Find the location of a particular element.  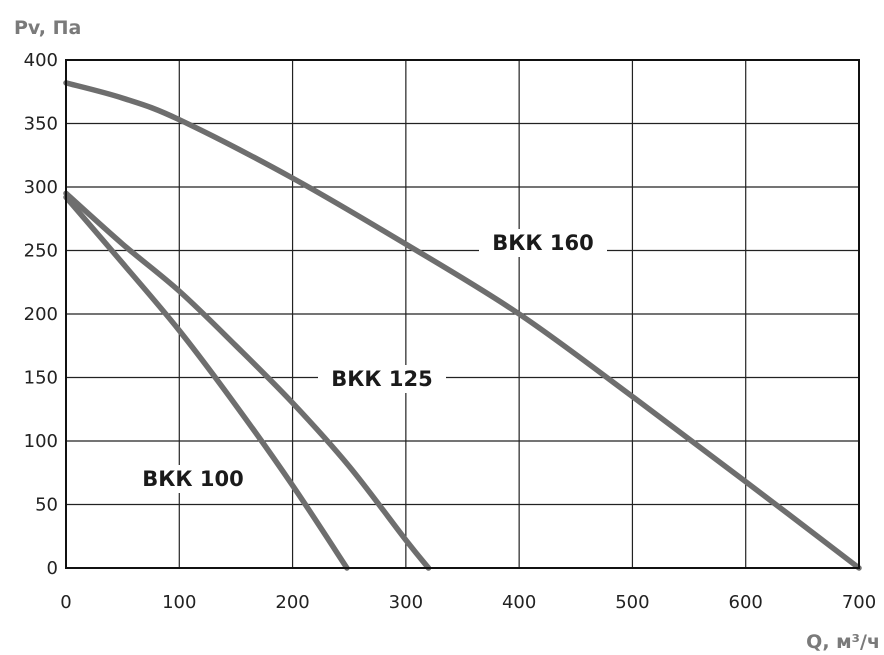

x-tick-label: 600 is located at coordinates (746, 602).